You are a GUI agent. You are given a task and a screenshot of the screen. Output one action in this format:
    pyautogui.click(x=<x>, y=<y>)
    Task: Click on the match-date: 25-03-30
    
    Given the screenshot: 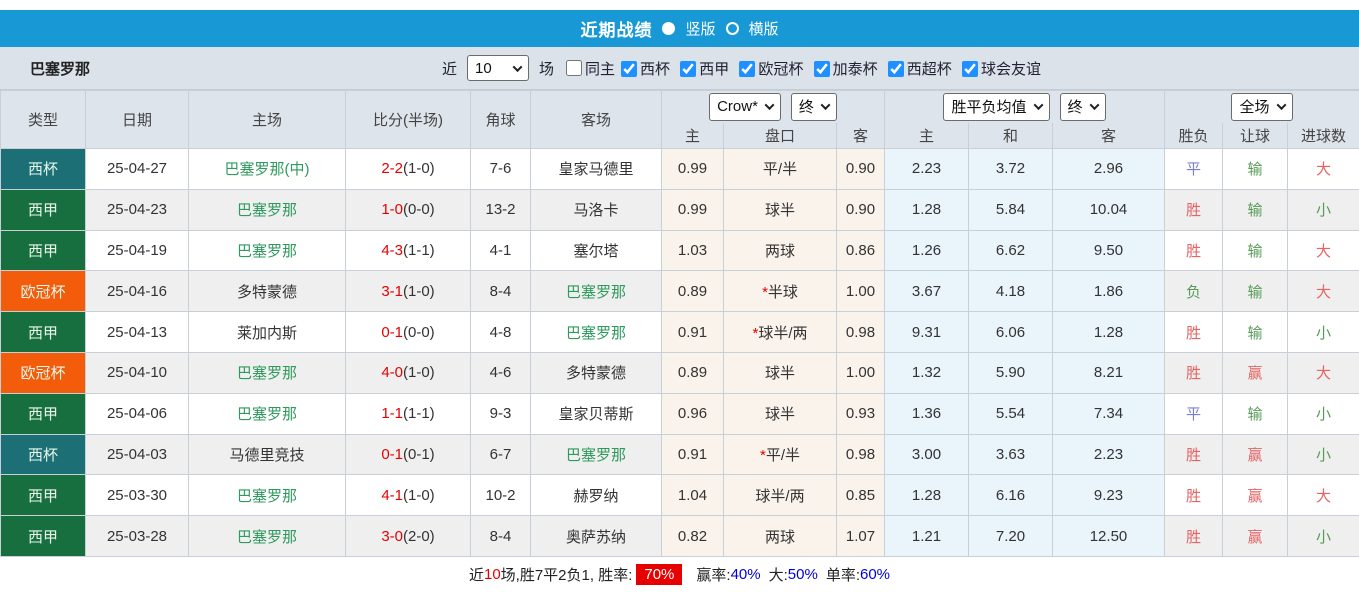 What is the action you would take?
    pyautogui.click(x=137, y=495)
    